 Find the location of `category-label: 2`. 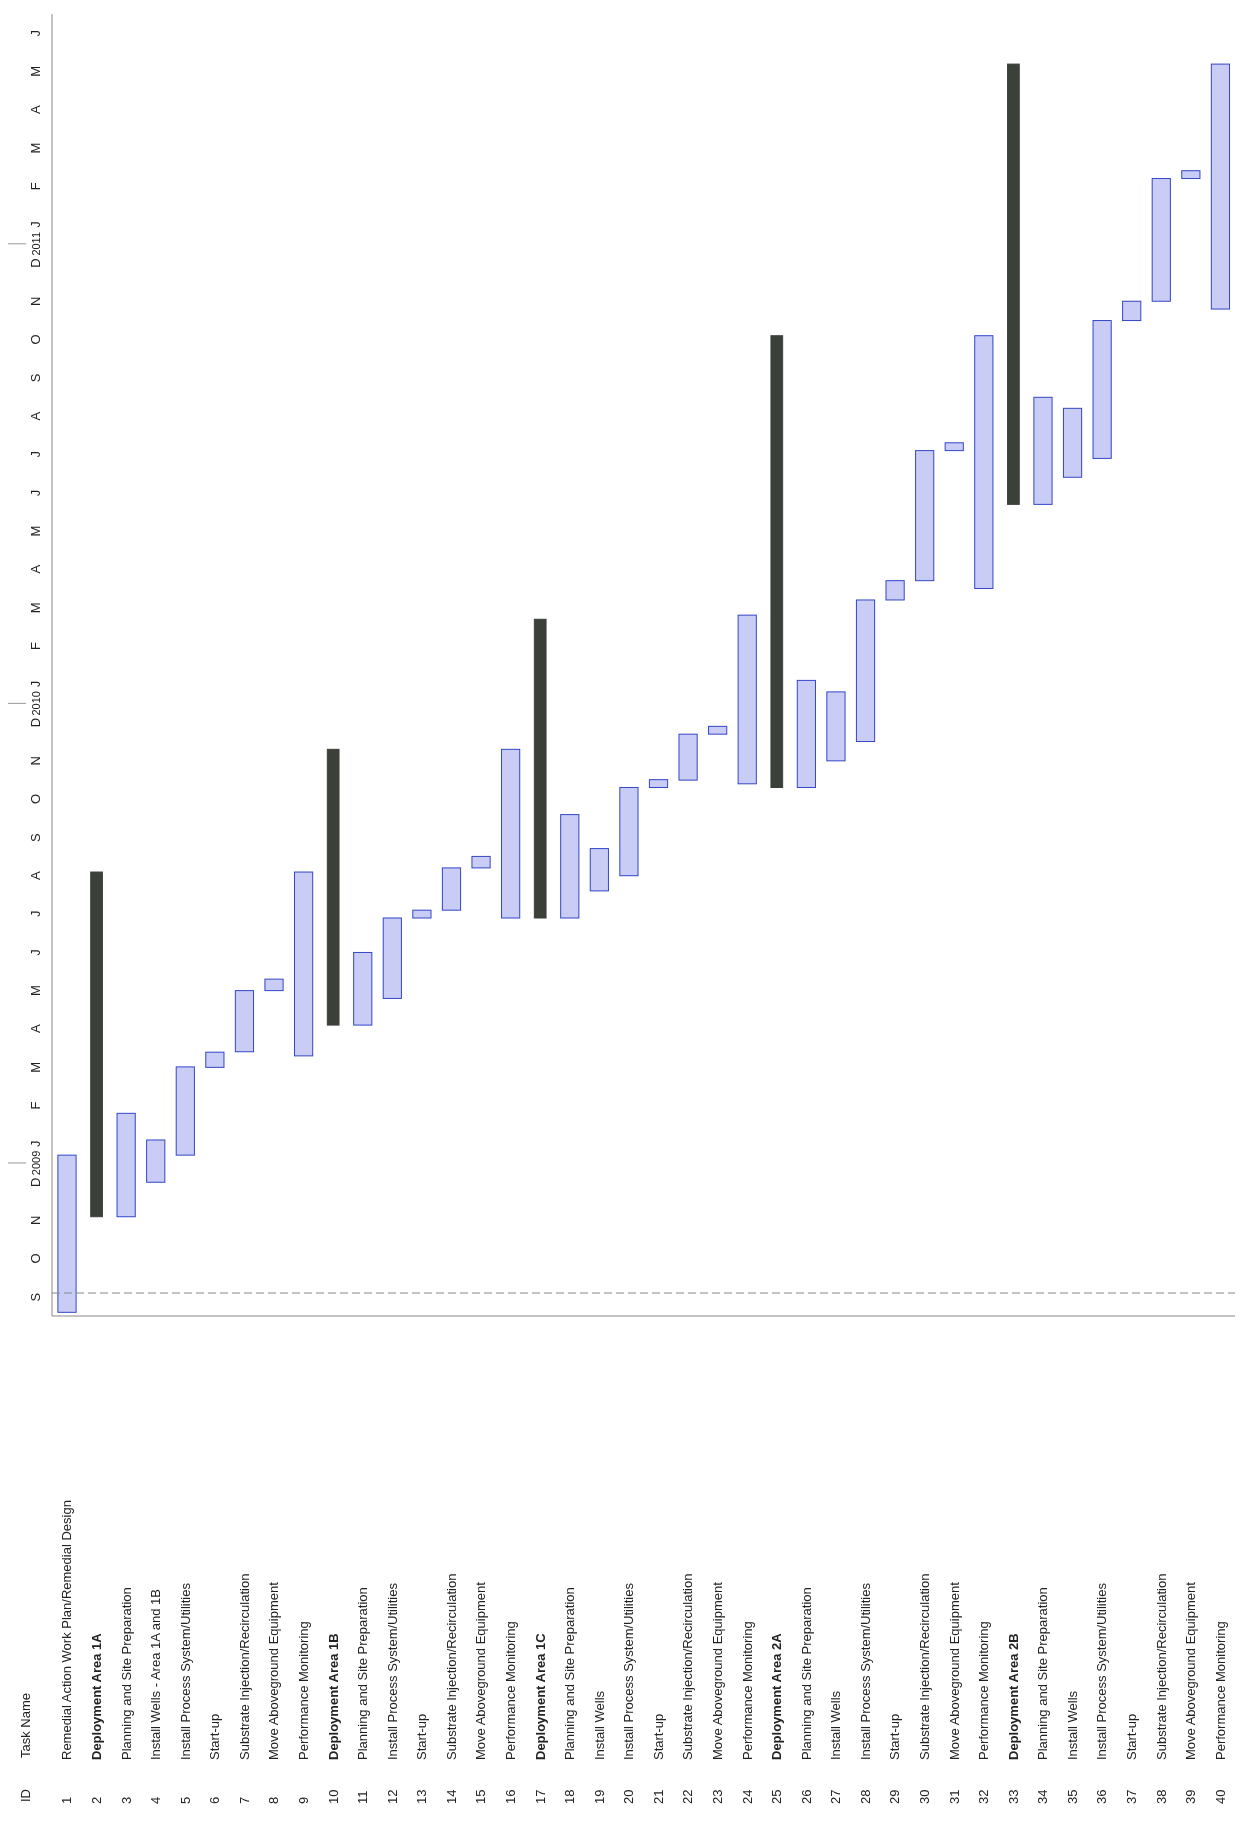

category-label: 2 is located at coordinates (96, 1800).